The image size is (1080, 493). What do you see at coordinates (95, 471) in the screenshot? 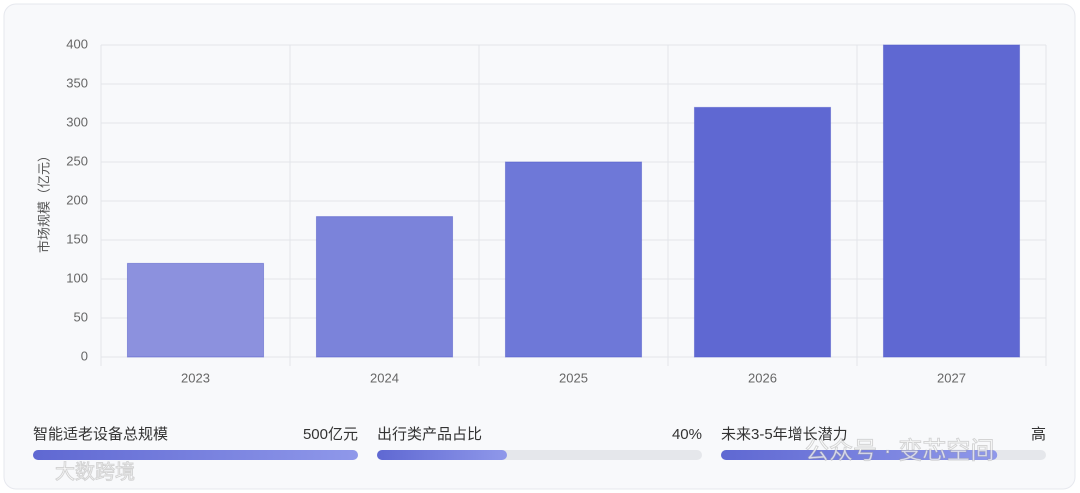
I see `watermark: 大数跨境` at bounding box center [95, 471].